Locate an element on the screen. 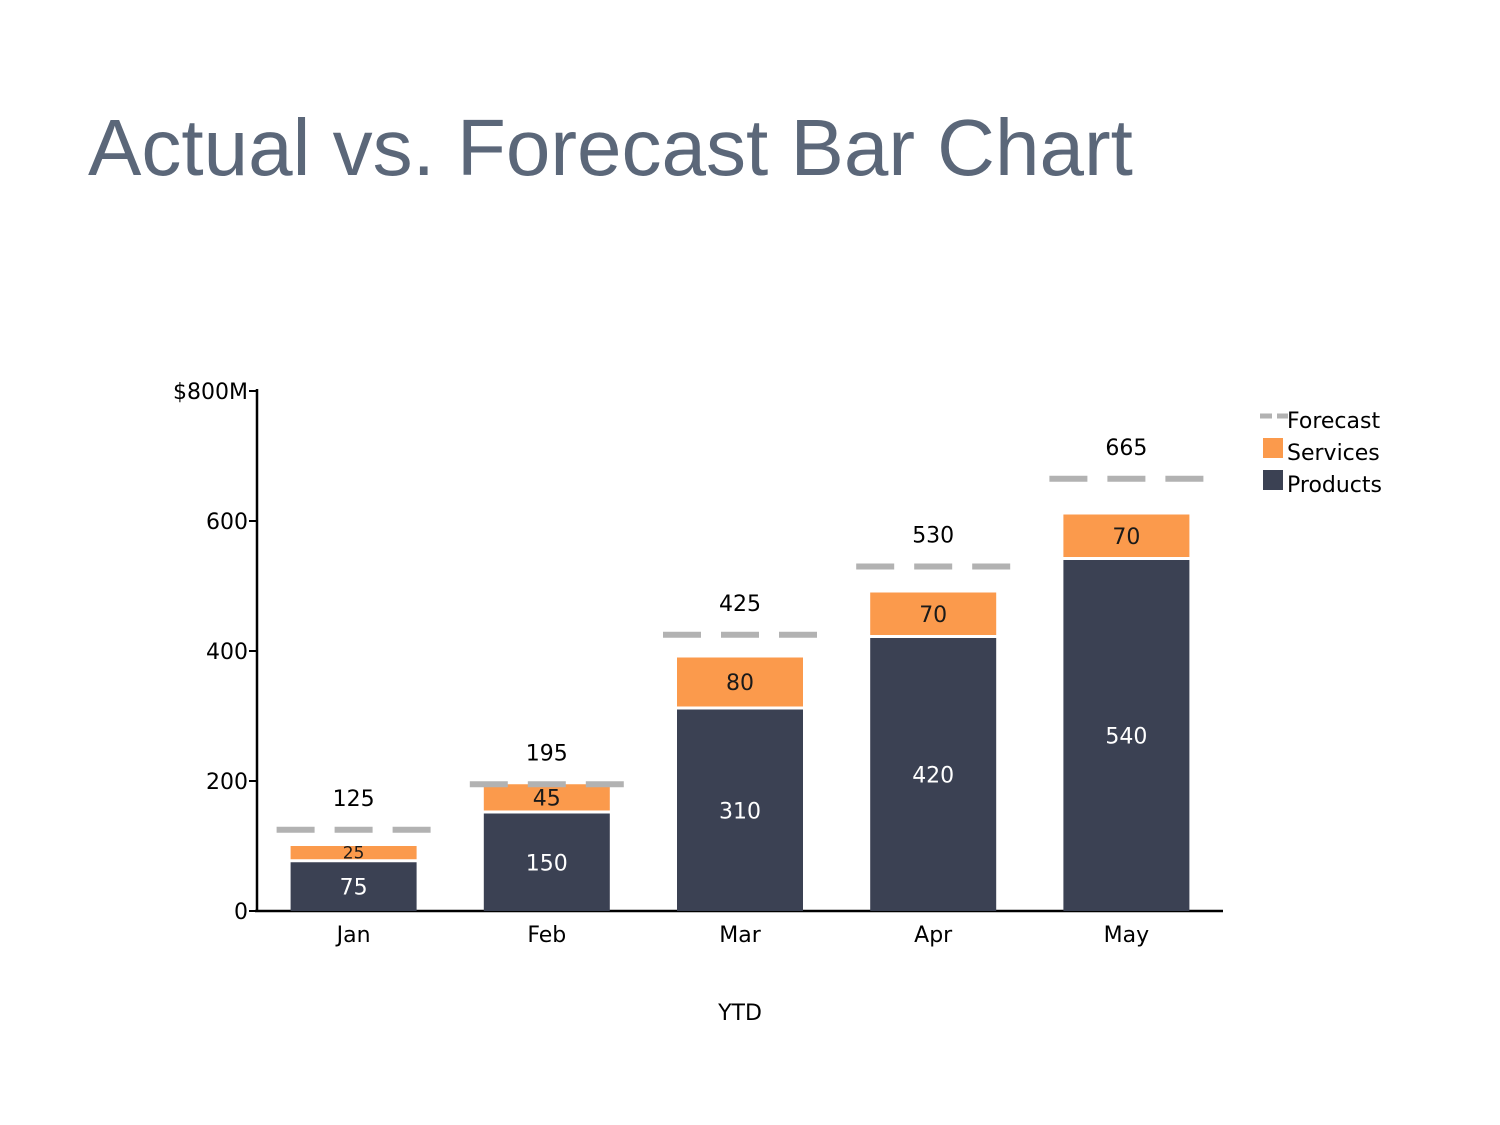  y-tick-label: 0 is located at coordinates (241, 912).